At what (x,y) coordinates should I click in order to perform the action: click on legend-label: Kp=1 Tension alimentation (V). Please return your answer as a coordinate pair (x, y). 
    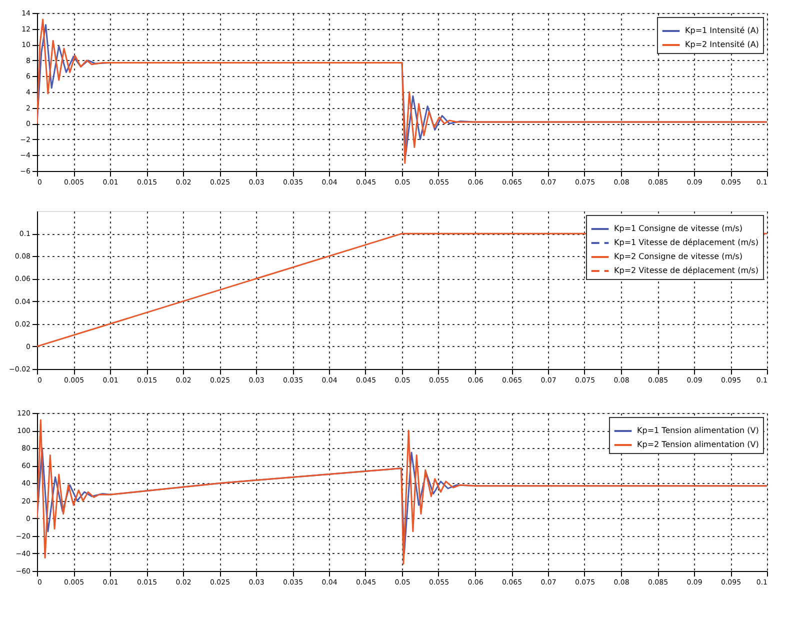
    Looking at the image, I should click on (698, 430).